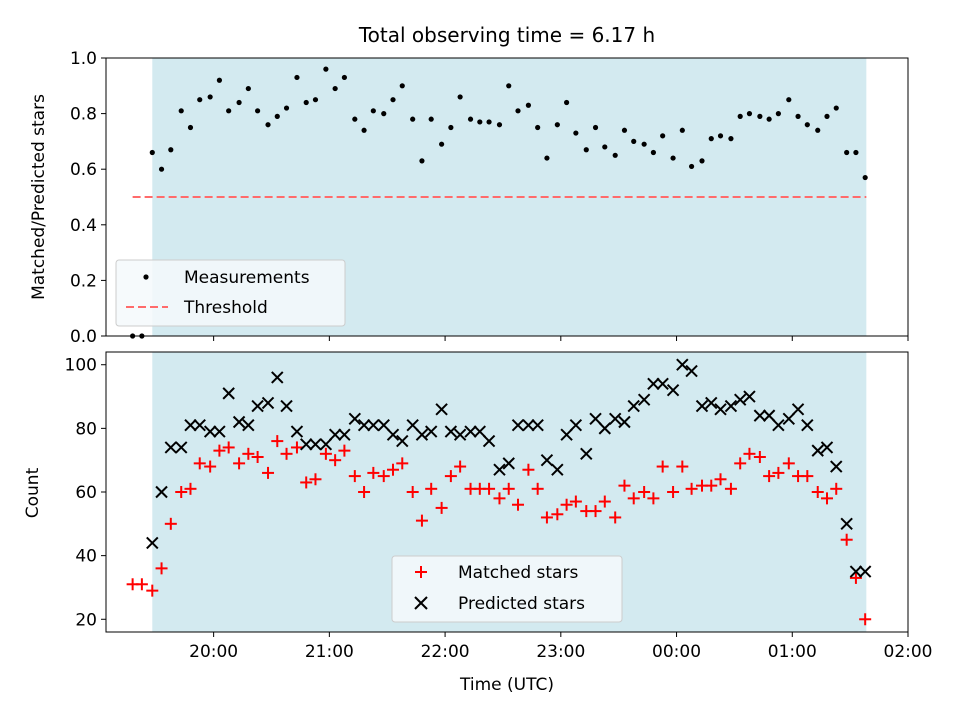 The width and height of the screenshot is (960, 720). I want to click on legend-measurements-marker, so click(146, 277).